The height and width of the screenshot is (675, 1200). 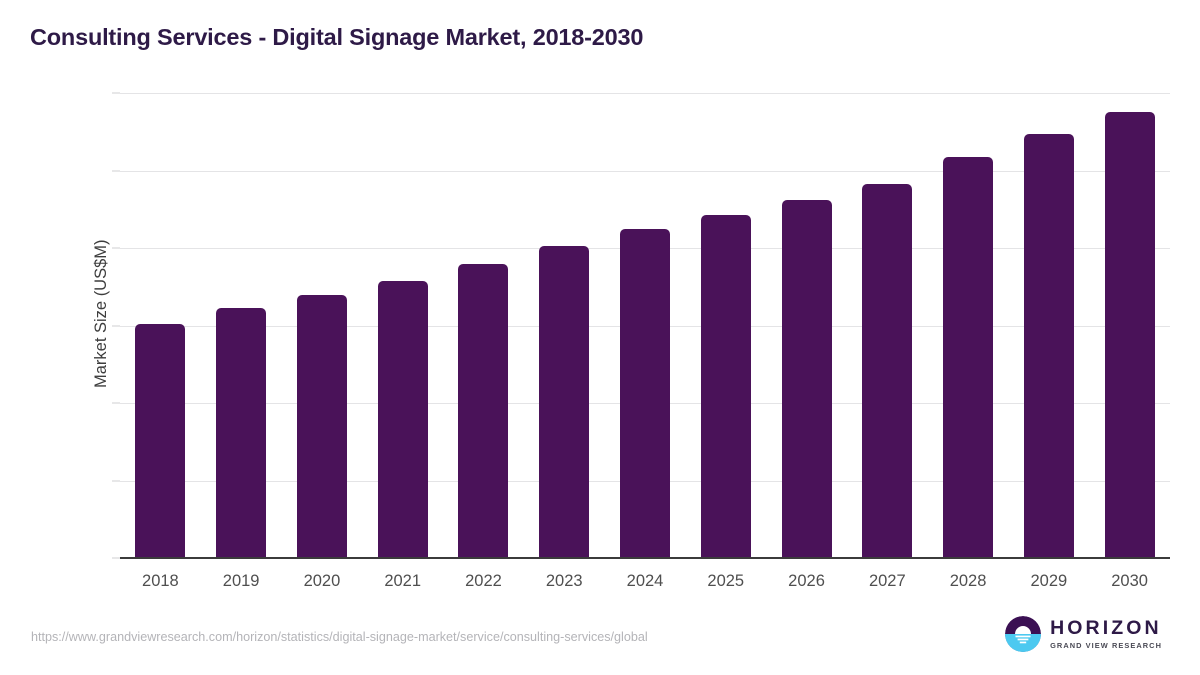 I want to click on x-tick-label: 2024, so click(x=645, y=581).